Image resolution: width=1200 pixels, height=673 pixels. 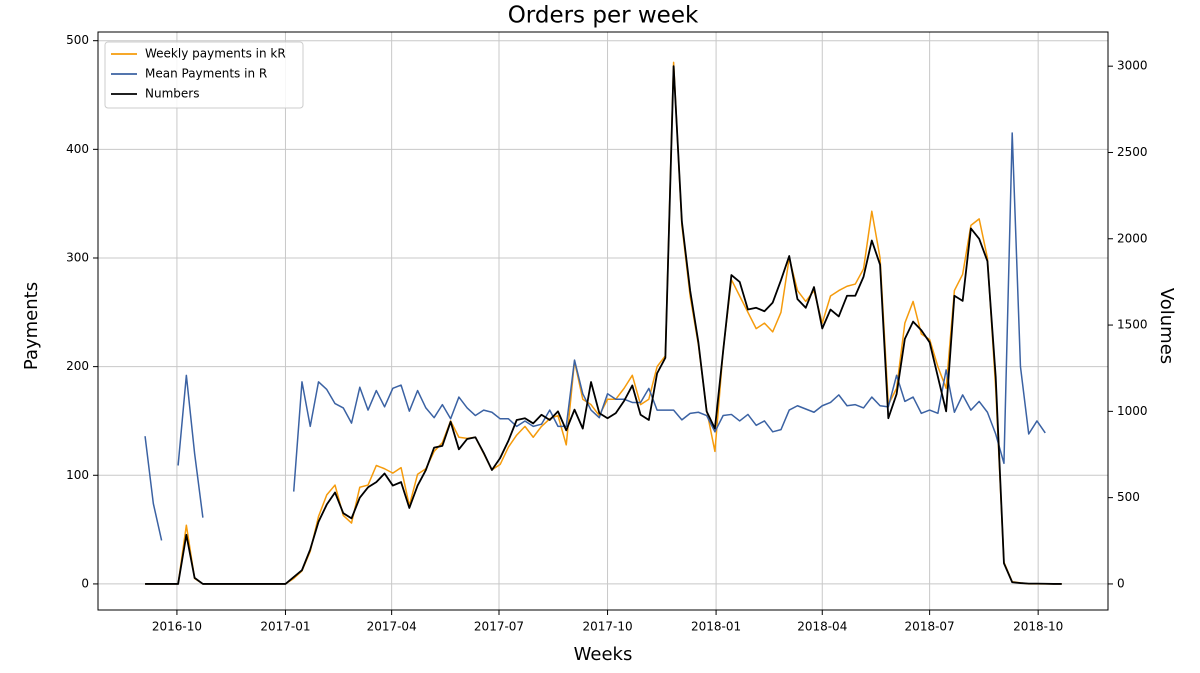 What do you see at coordinates (285, 627) in the screenshot?
I see `x-tick-label: 2017-01` at bounding box center [285, 627].